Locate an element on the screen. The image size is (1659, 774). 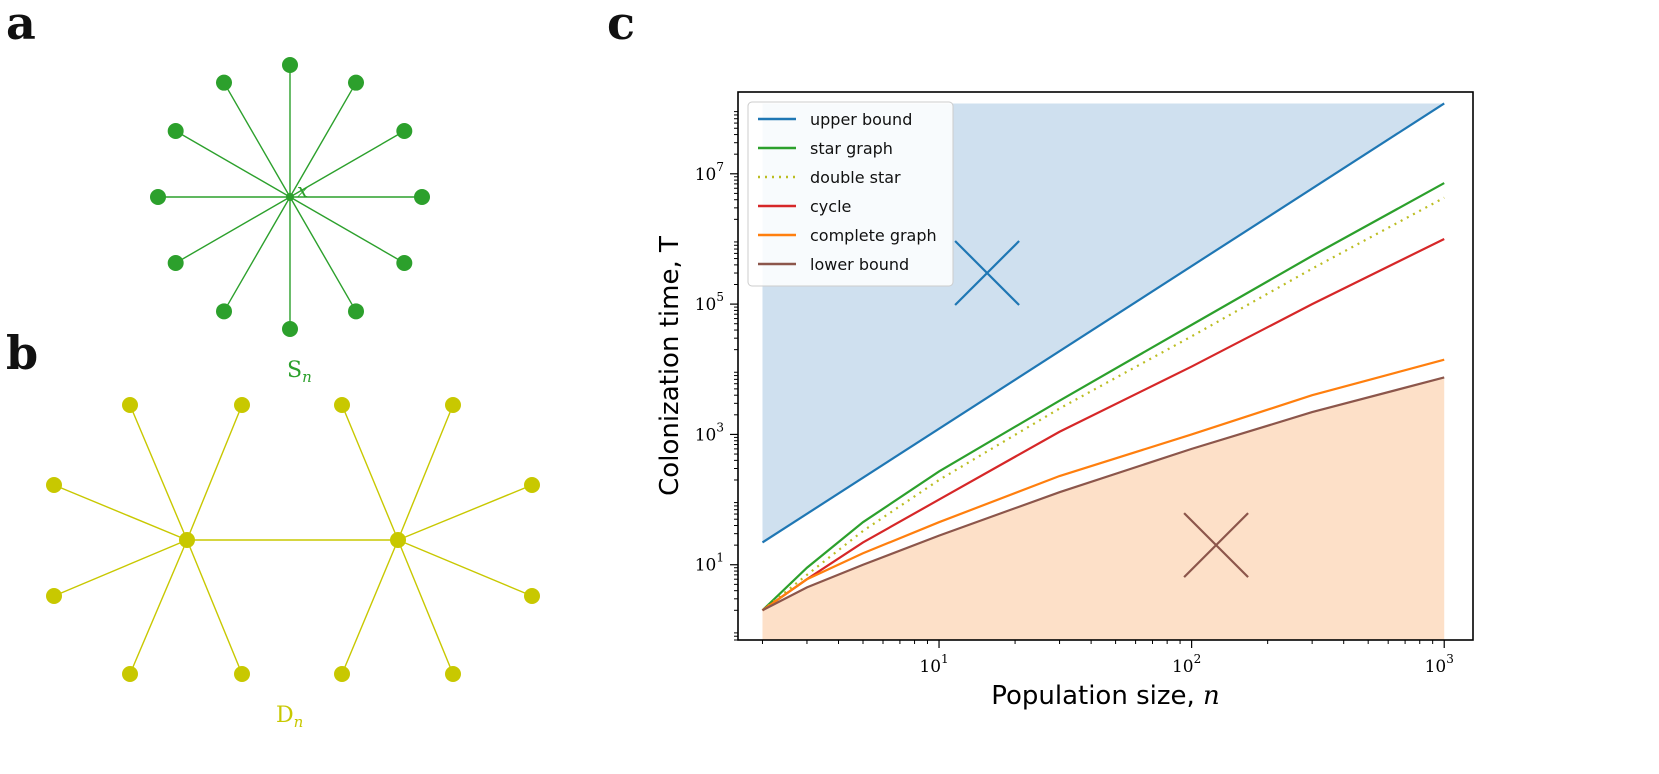
cross-marker-lower is located at coordinates (1216, 545).